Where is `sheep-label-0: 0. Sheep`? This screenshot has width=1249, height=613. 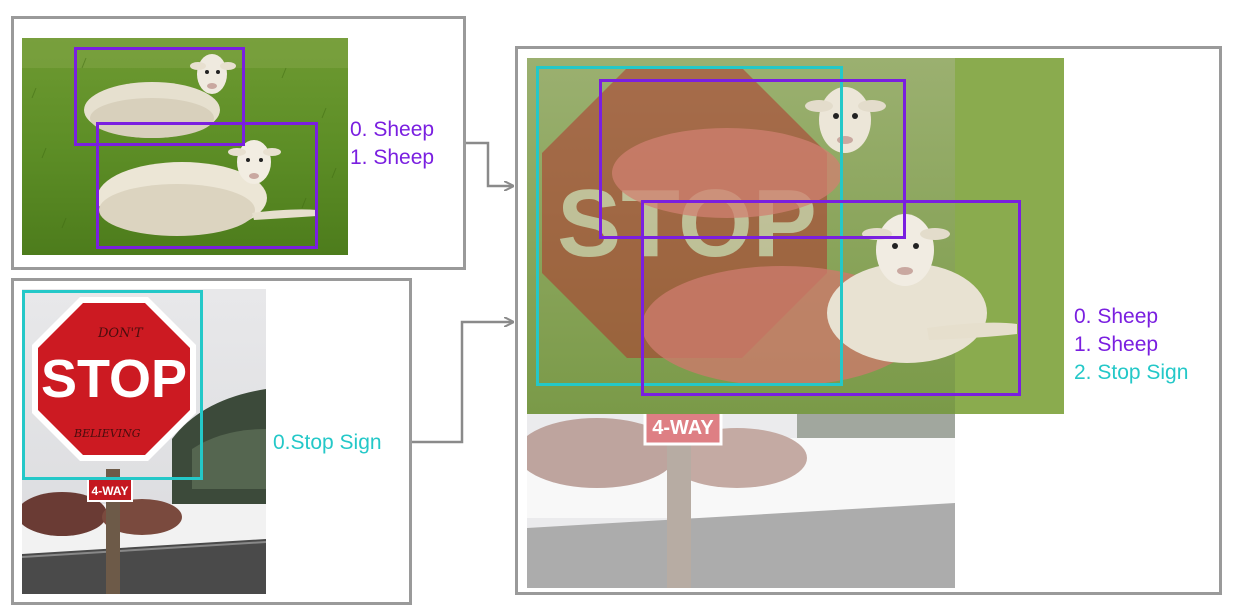 sheep-label-0: 0. Sheep is located at coordinates (392, 129).